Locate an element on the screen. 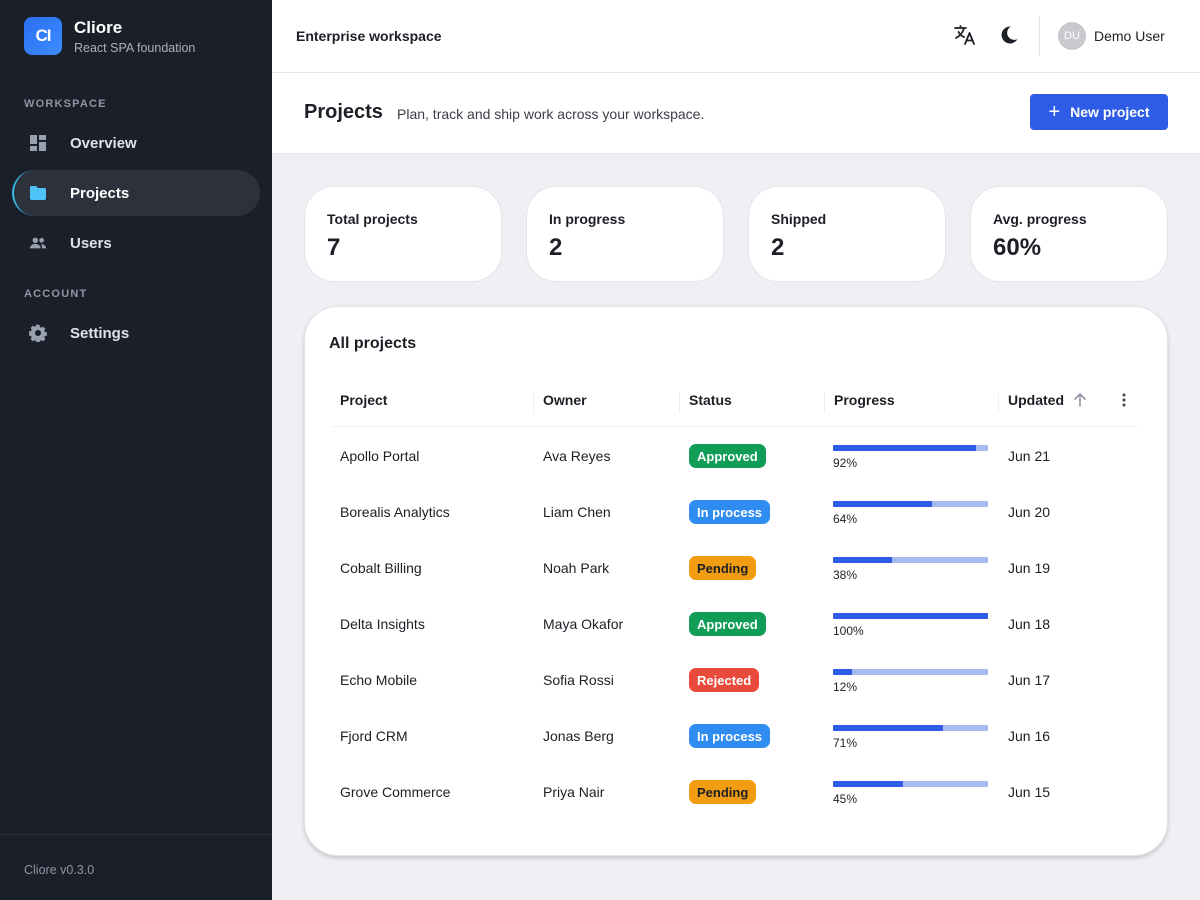  stat-label: In progress is located at coordinates (587, 219).